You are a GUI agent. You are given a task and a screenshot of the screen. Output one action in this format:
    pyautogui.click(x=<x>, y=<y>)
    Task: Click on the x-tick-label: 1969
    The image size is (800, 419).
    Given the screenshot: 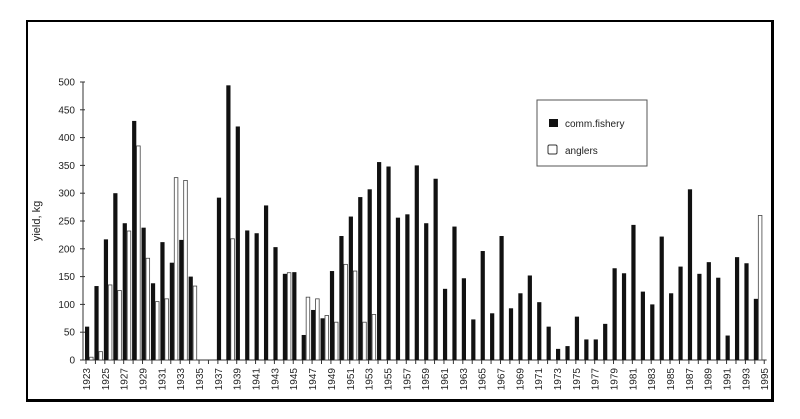 What is the action you would take?
    pyautogui.click(x=520, y=379)
    